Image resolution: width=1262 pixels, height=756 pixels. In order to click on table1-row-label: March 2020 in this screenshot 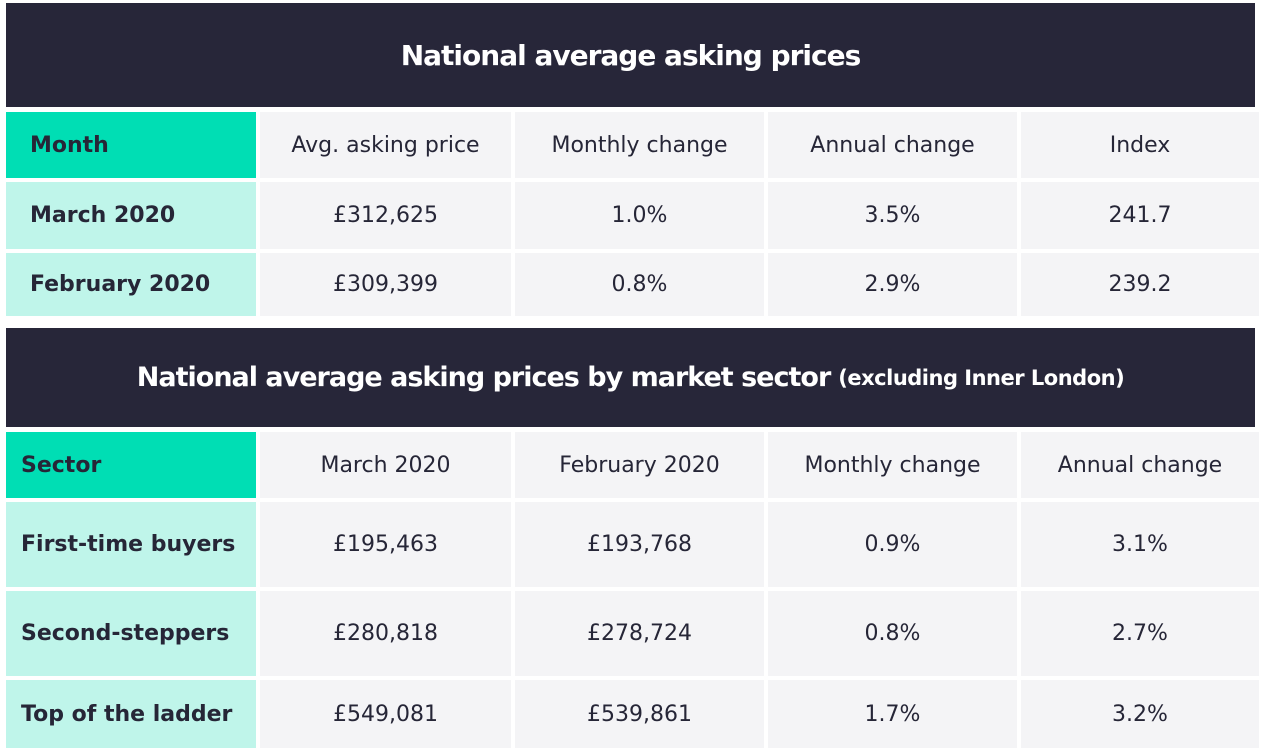, I will do `click(131, 215)`.